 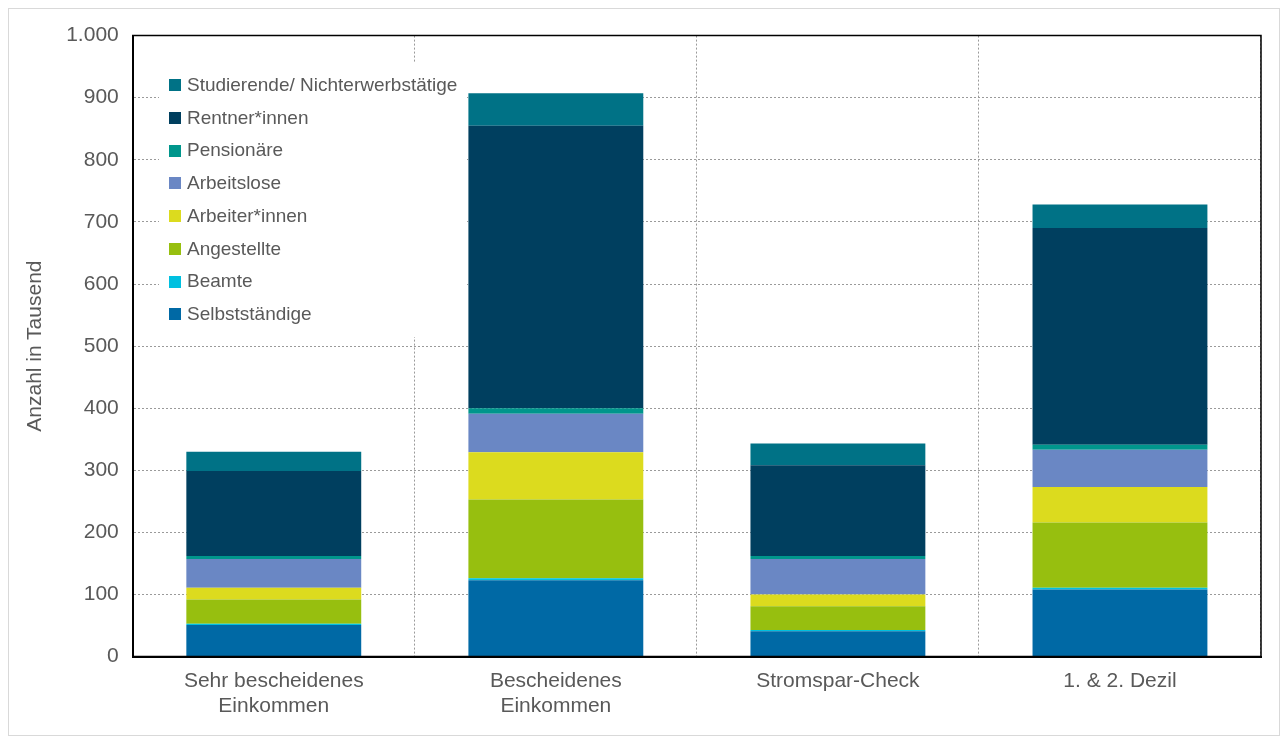 I want to click on legend-label: Rentner*innen, so click(x=248, y=117).